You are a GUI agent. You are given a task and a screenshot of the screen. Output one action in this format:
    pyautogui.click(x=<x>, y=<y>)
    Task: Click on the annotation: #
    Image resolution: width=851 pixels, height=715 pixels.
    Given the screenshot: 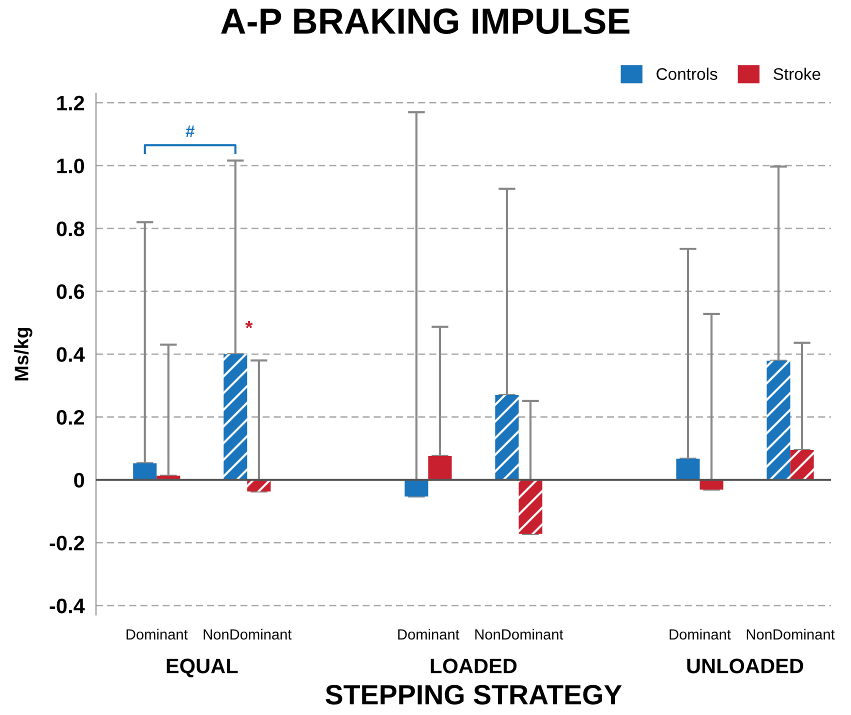 What is the action you would take?
    pyautogui.click(x=190, y=131)
    